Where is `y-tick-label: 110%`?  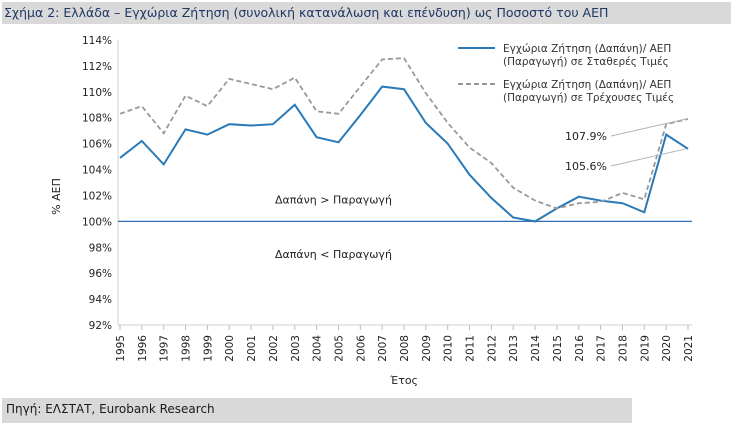
y-tick-label: 110% is located at coordinates (97, 93).